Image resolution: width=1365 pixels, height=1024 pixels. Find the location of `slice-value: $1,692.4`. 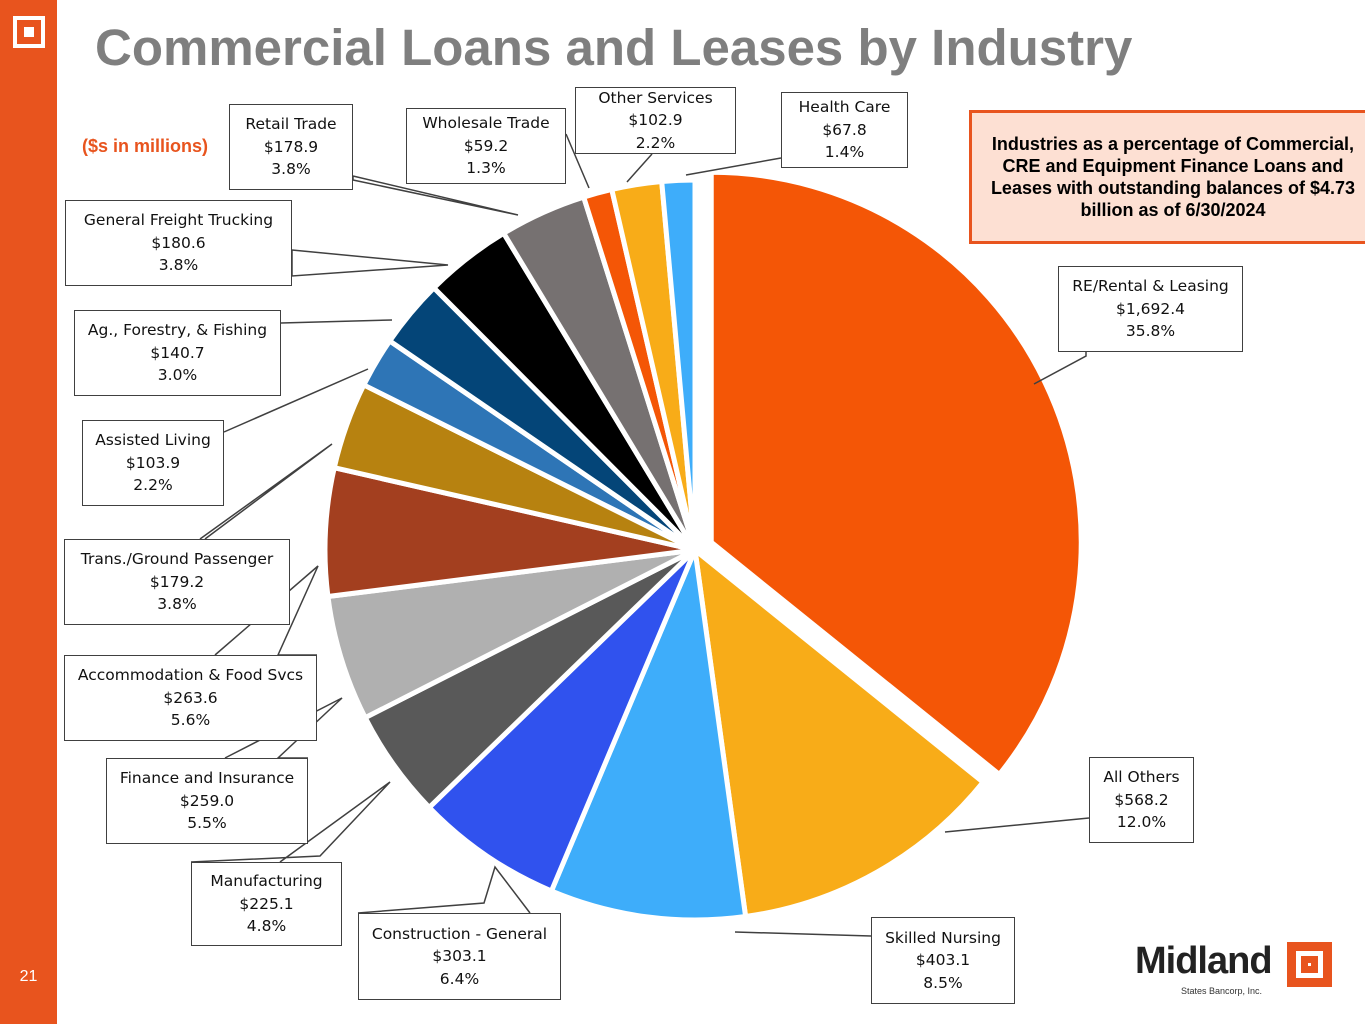

slice-value: $1,692.4 is located at coordinates (1150, 308).